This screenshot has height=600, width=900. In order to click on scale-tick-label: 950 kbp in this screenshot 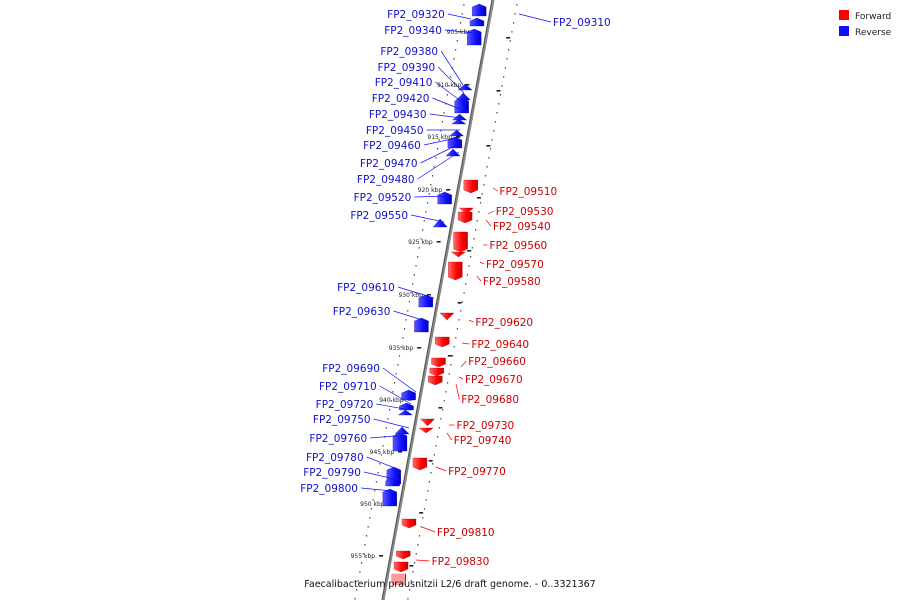, I will do `click(372, 504)`.